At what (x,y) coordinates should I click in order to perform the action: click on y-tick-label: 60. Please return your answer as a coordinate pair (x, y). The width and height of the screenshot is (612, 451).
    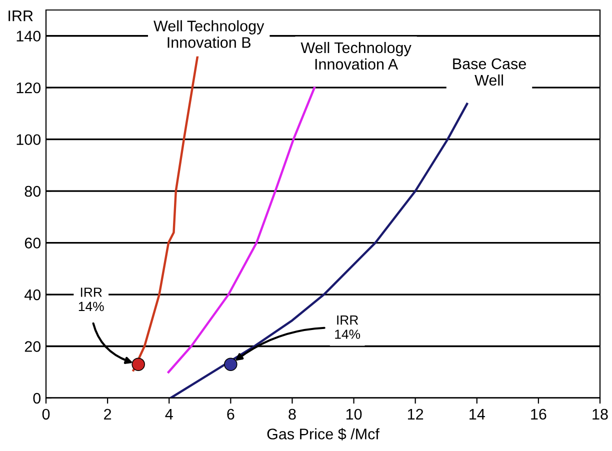
    Looking at the image, I should click on (32, 243).